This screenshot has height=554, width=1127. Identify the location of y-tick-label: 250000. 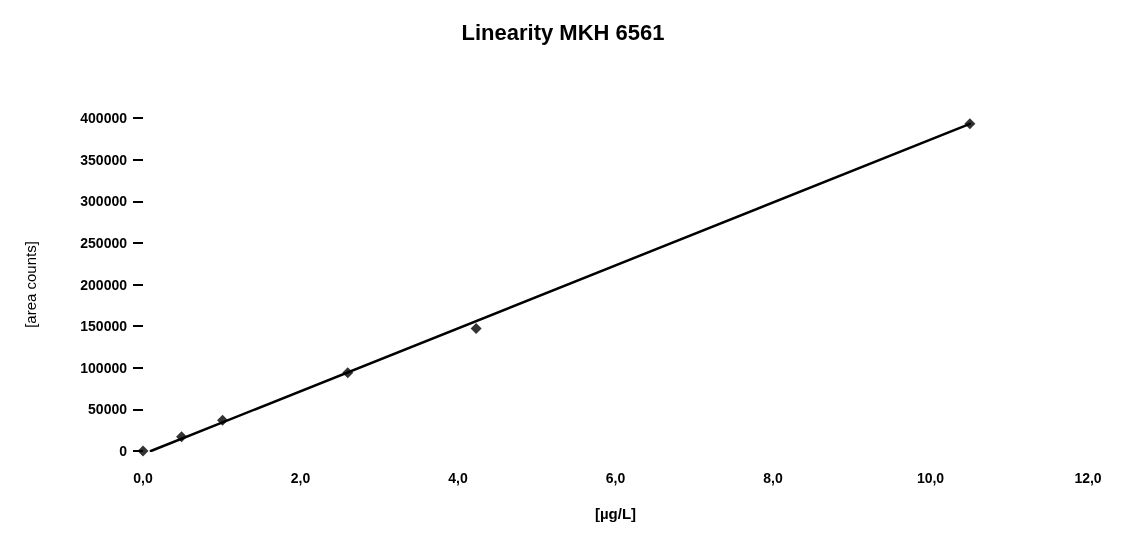
(104, 242).